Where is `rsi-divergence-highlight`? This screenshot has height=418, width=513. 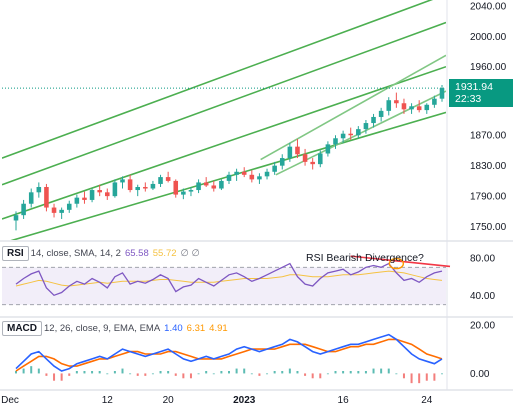 rsi-divergence-highlight is located at coordinates (396, 263).